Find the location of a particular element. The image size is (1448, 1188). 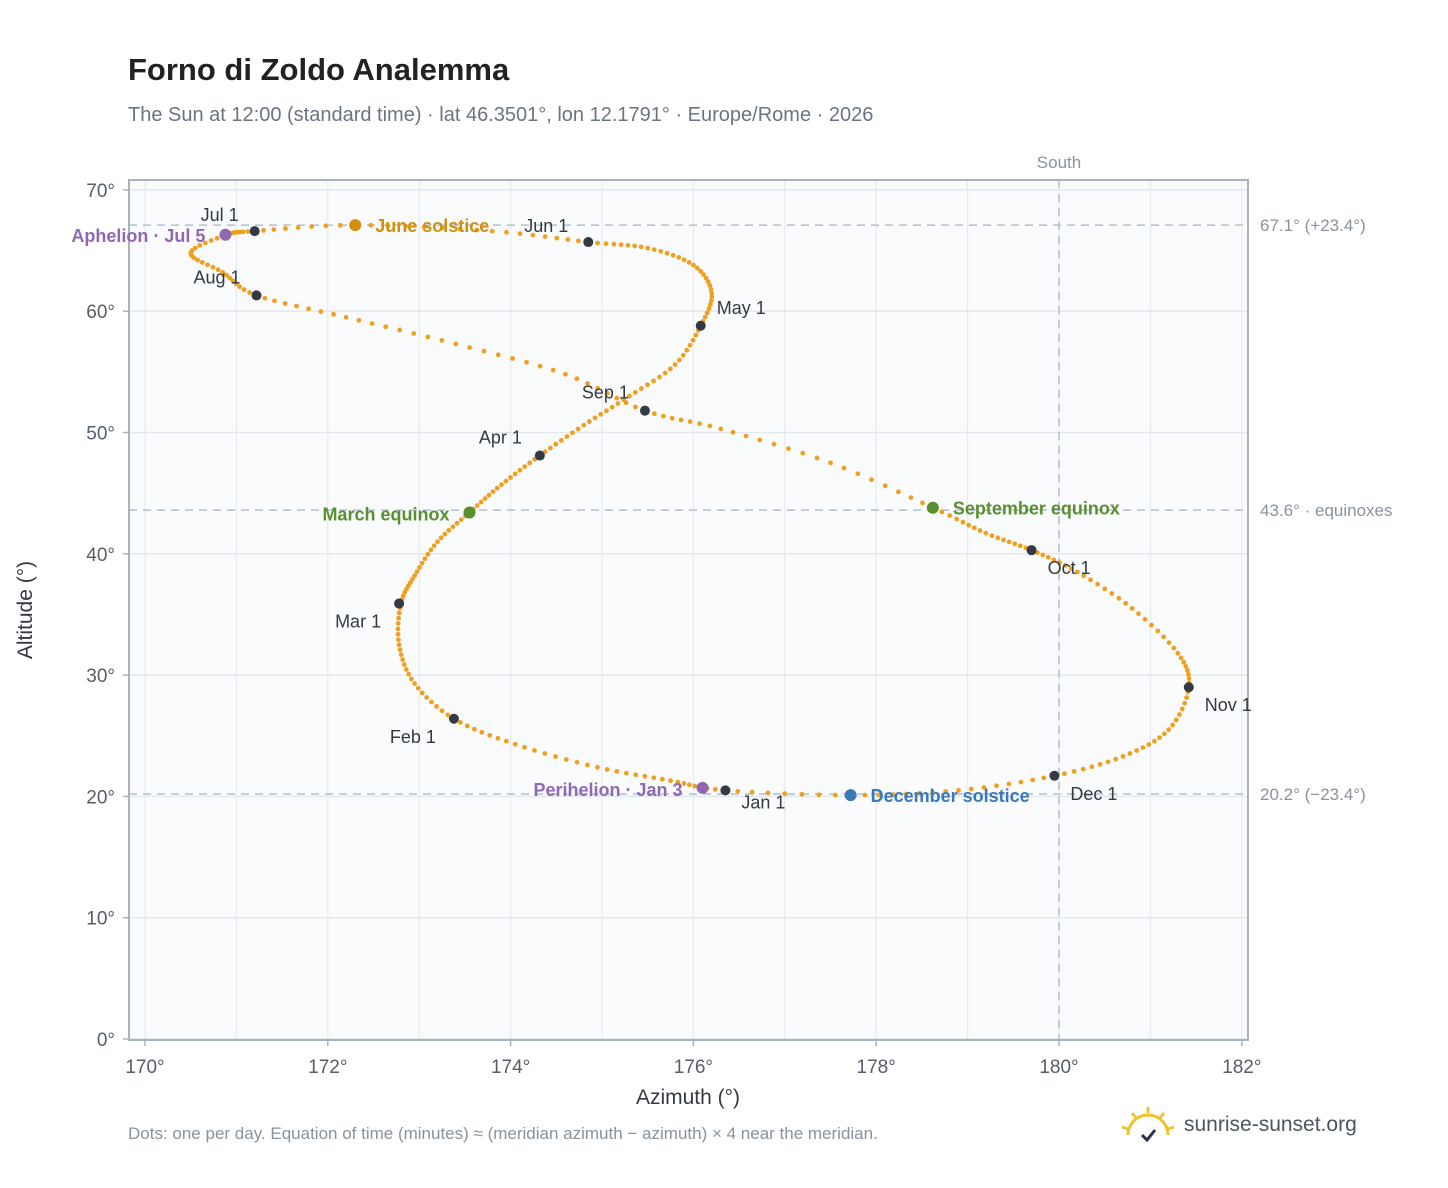

month-marker-label: Oct 1 is located at coordinates (1069, 568).